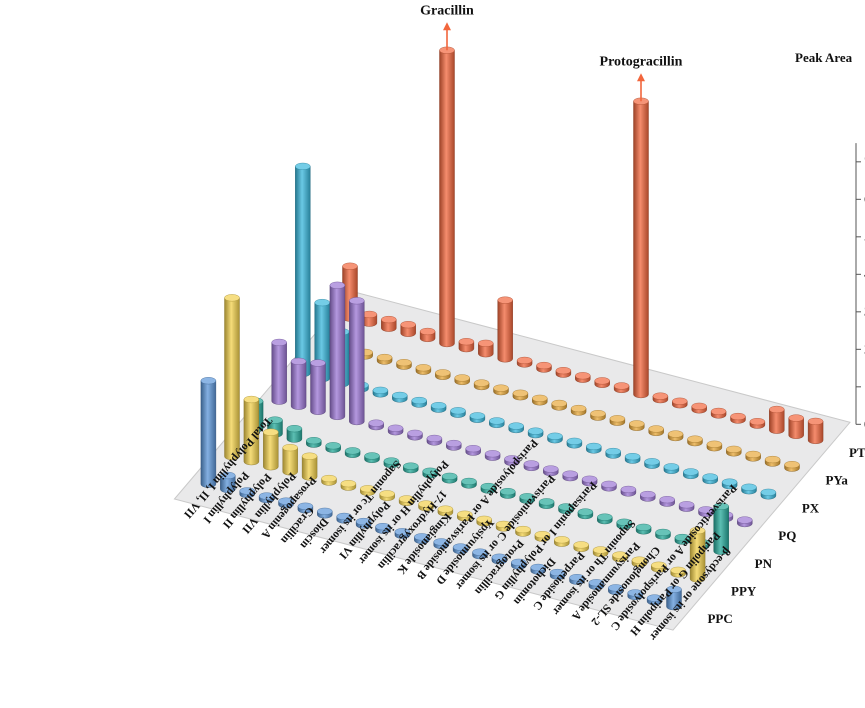  I want to click on annotation-label: Gracillin, so click(447, 10).